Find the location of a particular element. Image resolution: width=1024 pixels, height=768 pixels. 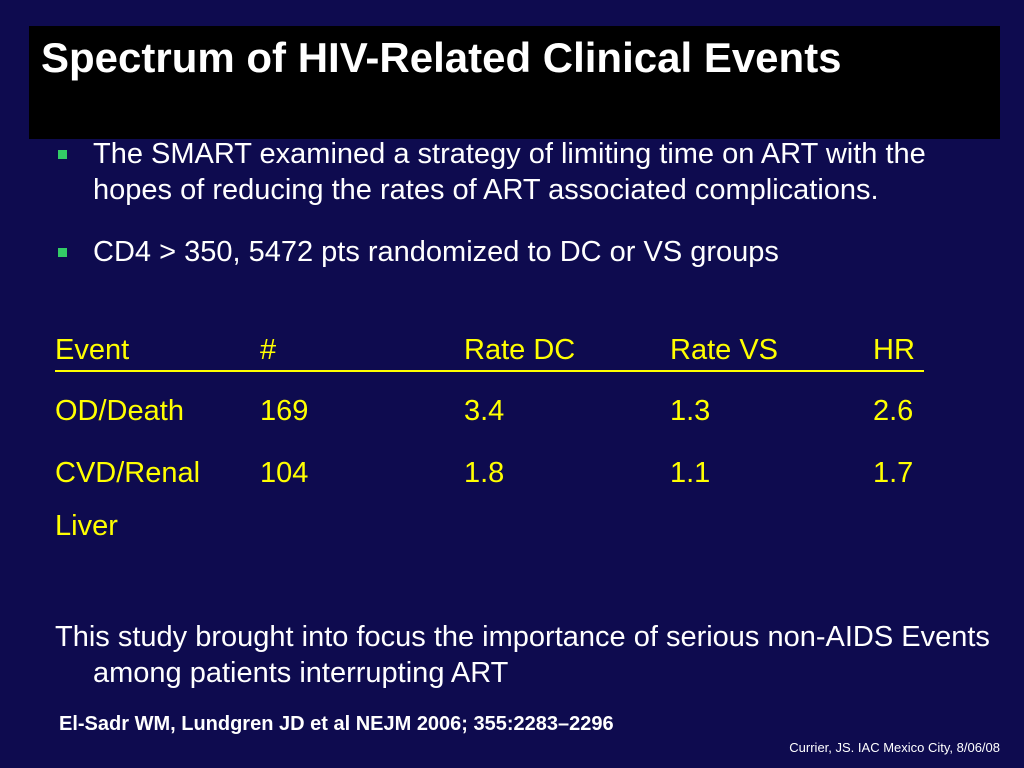

table-cell: 2.6 is located at coordinates (893, 411).